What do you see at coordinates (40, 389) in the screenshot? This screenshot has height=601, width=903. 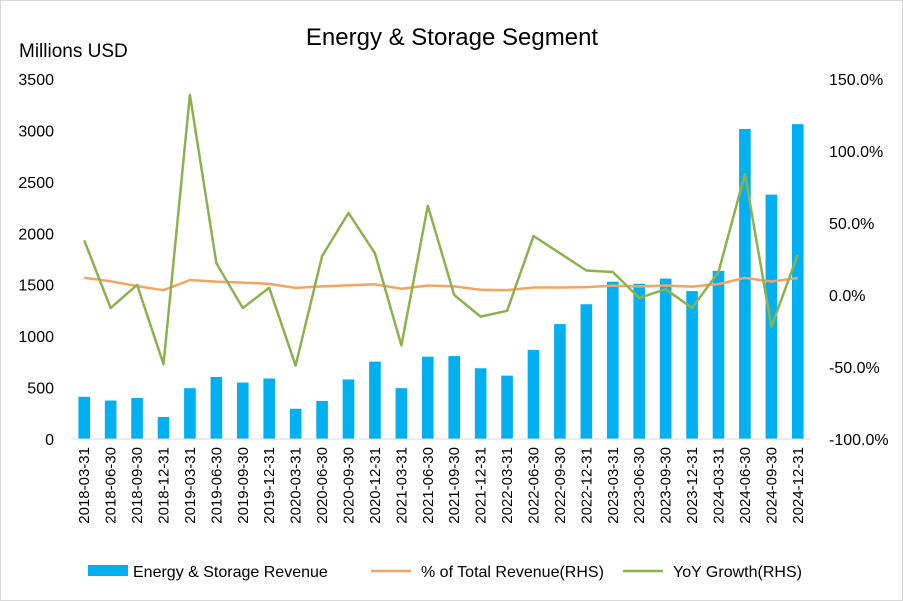 I see `y-tick-label: 500` at bounding box center [40, 389].